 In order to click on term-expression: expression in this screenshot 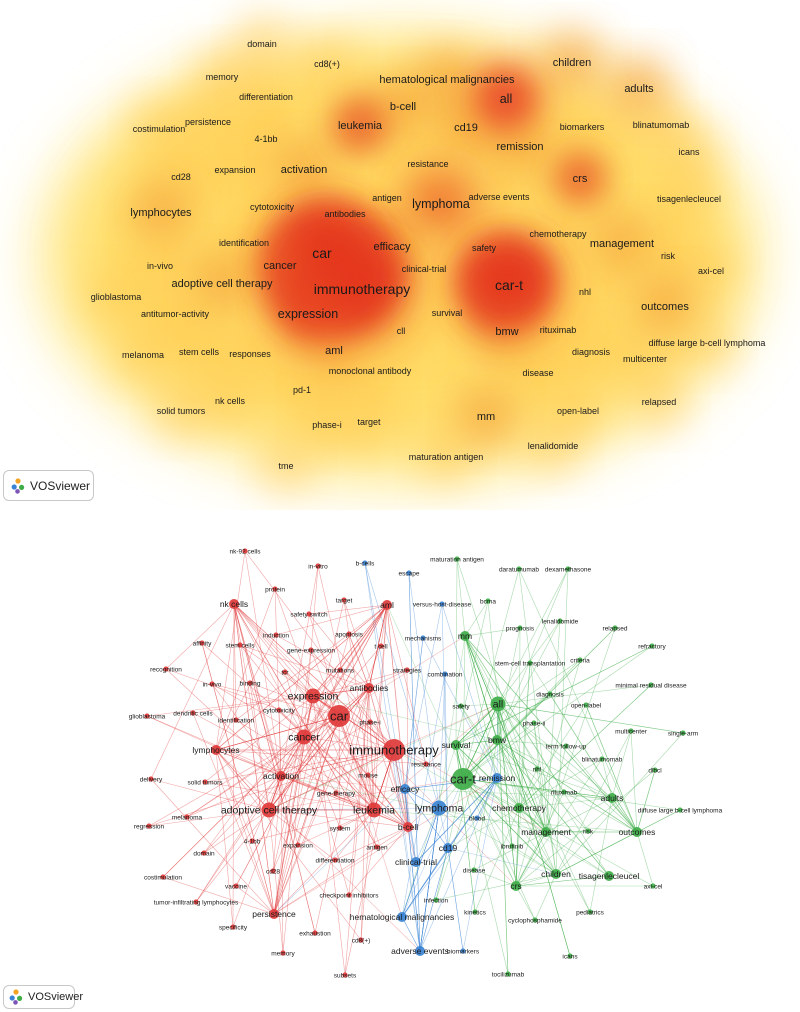, I will do `click(308, 314)`.